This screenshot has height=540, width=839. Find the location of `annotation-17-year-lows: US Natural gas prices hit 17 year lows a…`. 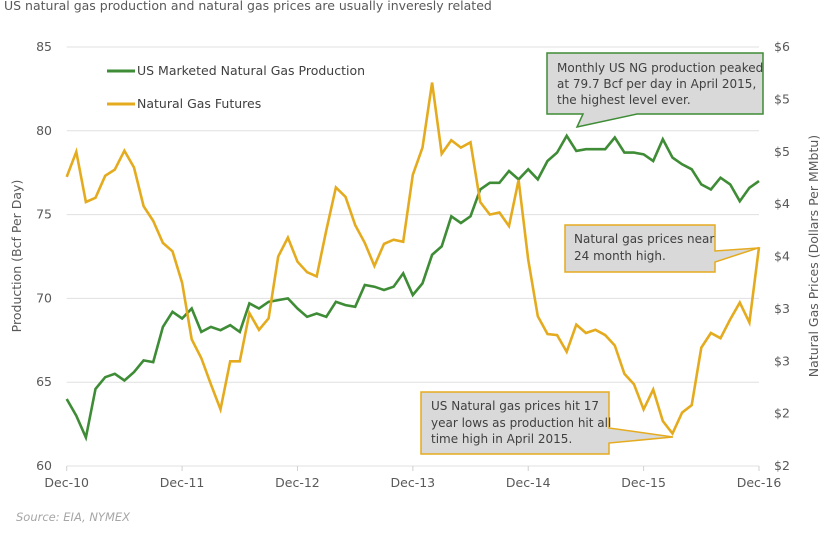

annotation-17-year-lows: US Natural gas prices hit 17 year lows a… is located at coordinates (547, 423).